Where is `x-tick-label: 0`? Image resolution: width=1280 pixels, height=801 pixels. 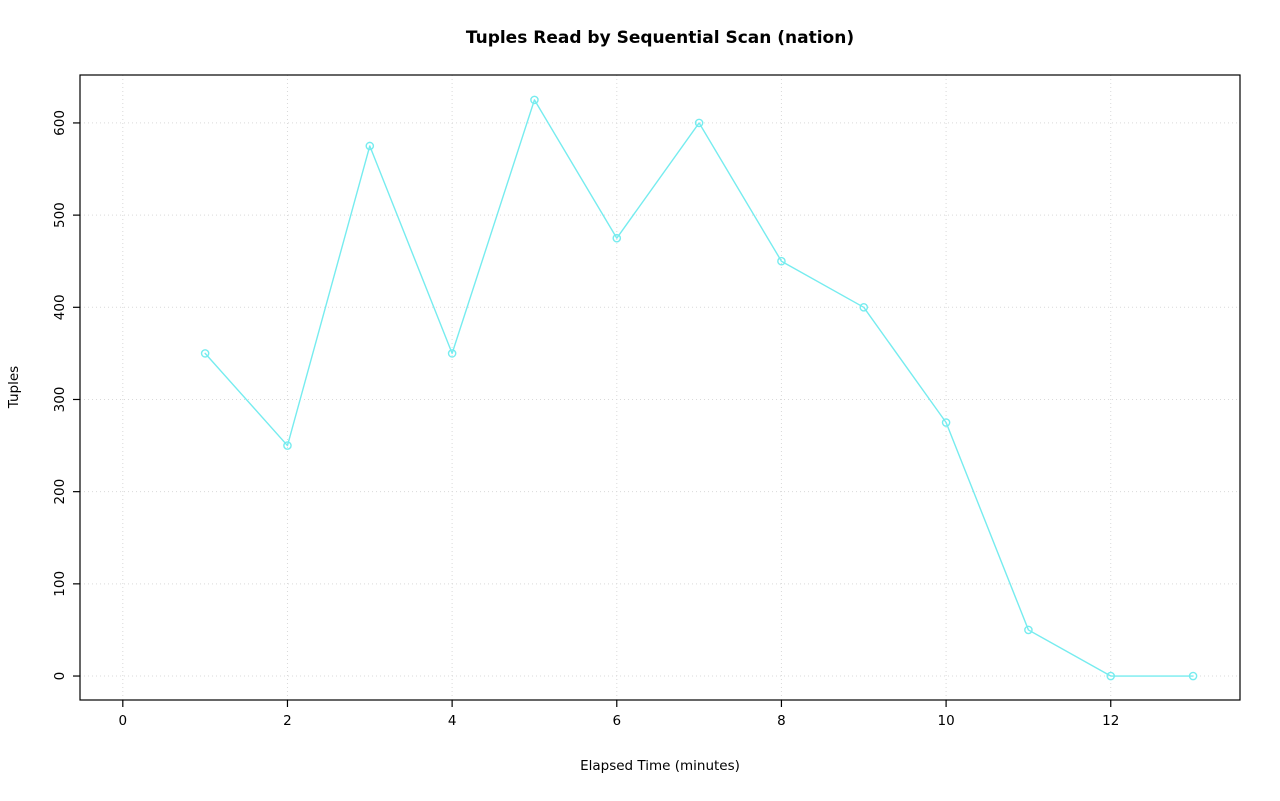 x-tick-label: 0 is located at coordinates (123, 721).